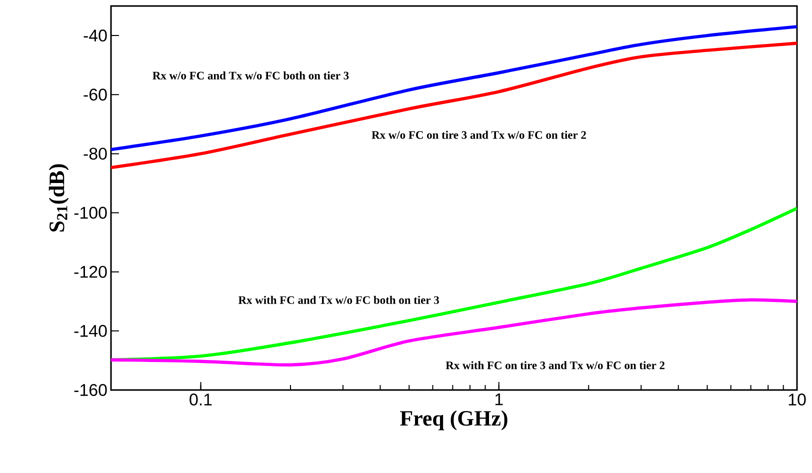 The image size is (812, 473). I want to click on text: Rx w/o FC and Tx w/o FC both on tier 3, so click(250, 75).